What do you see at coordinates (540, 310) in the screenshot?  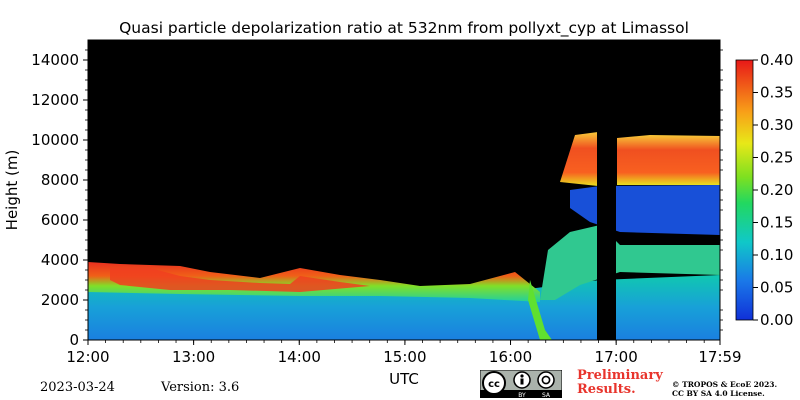 I see `convective-plume` at bounding box center [540, 310].